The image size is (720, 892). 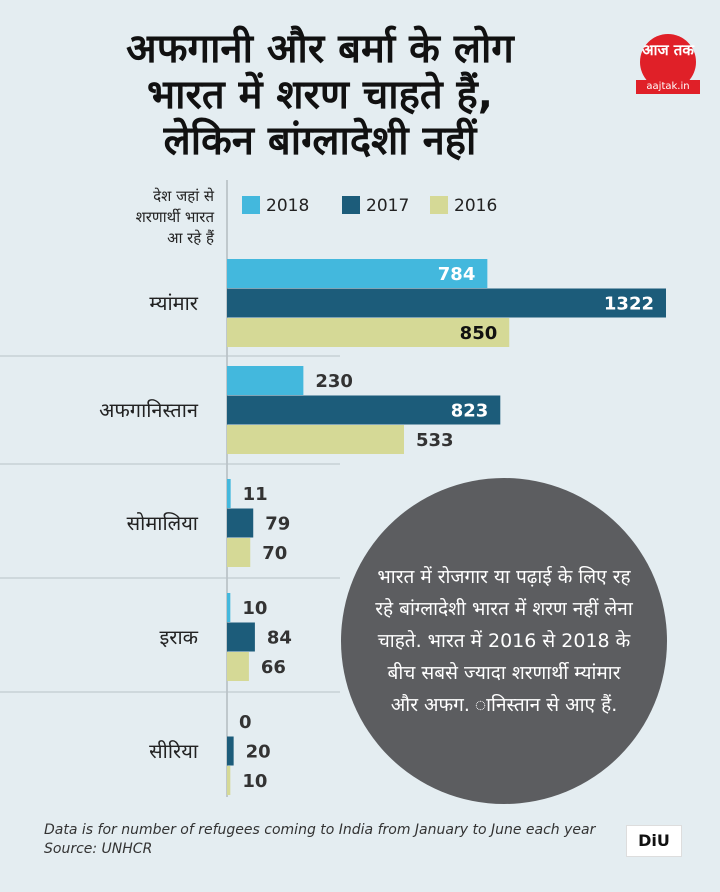 I want to click on data-label-2016: 70, so click(x=274, y=553).